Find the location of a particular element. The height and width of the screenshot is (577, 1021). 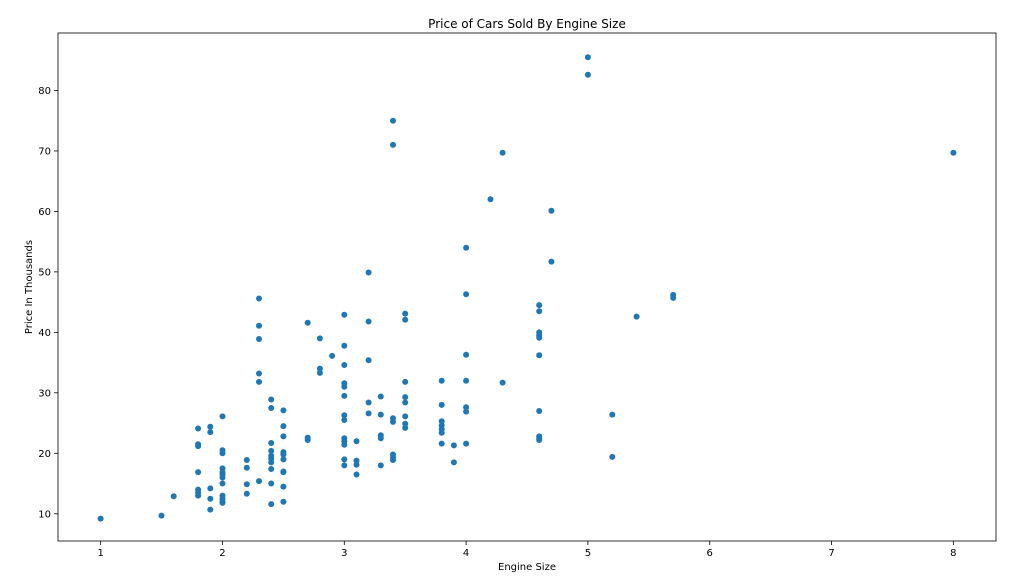

y-tick-label: 20 is located at coordinates (44, 454).